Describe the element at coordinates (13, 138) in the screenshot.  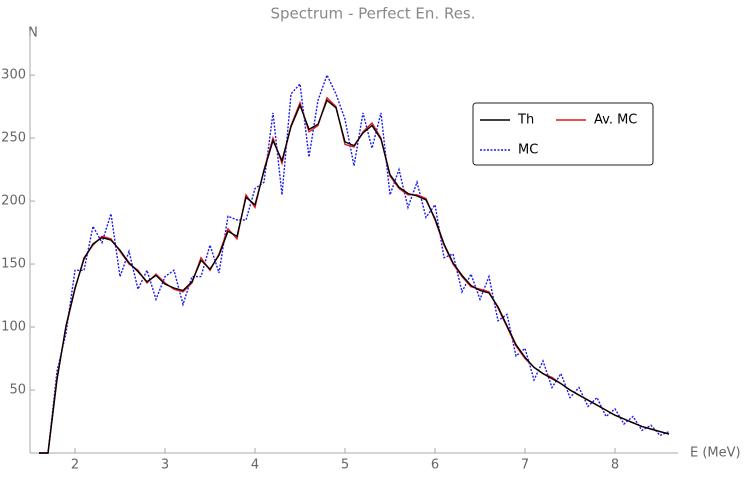
I see `y-tick-label: 250` at that location.